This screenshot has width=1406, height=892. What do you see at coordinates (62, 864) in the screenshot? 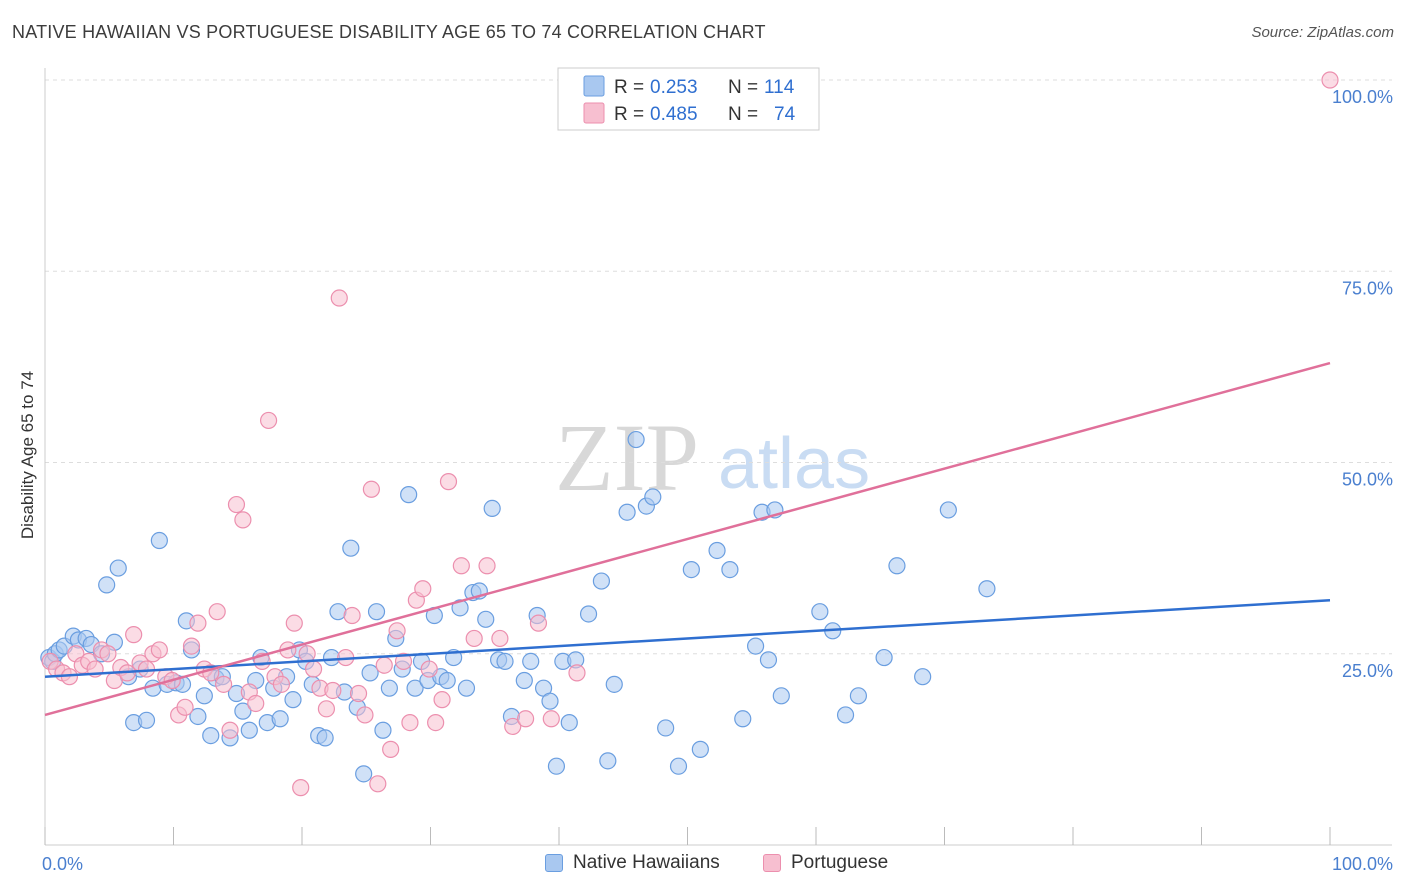
I see `x-tick-label-0: 0.0%` at bounding box center [62, 864].